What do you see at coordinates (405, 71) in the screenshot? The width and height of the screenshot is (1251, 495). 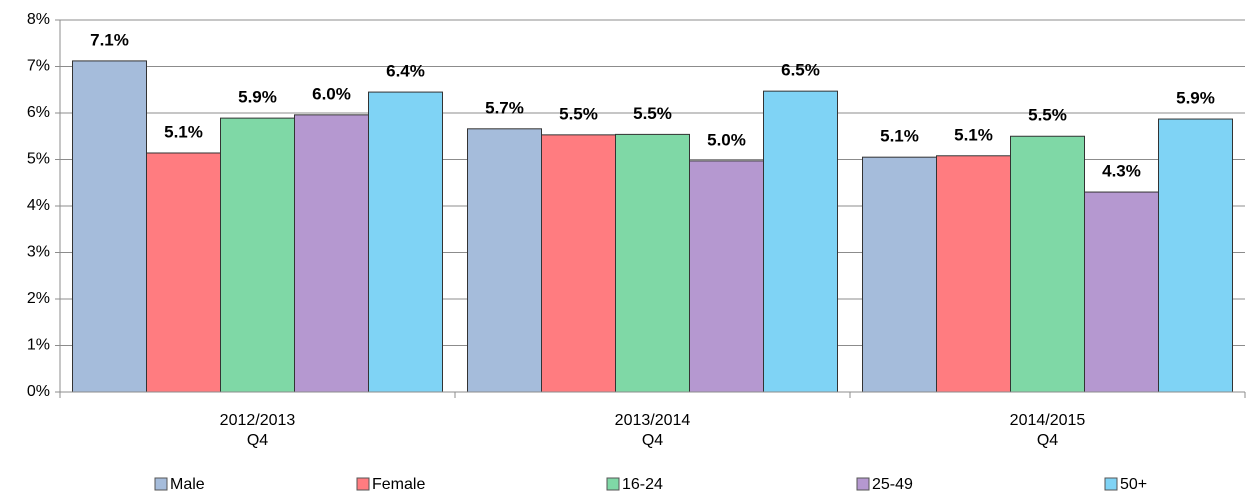 I see `value-label: 6.4%` at bounding box center [405, 71].